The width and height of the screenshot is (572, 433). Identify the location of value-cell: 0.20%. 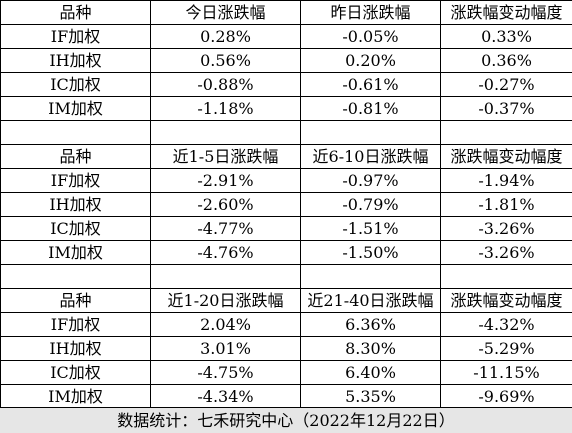
(370, 60).